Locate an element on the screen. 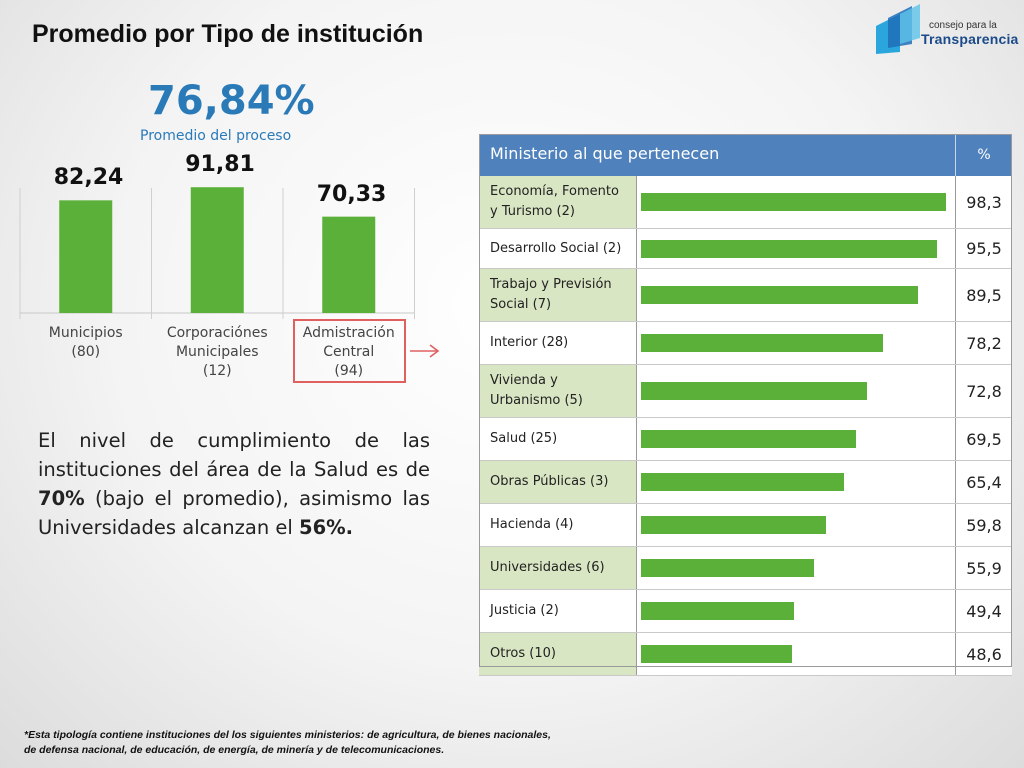 Image resolution: width=1024 pixels, height=768 pixels. page-title: Promedio por Tipo de institución is located at coordinates (228, 34).